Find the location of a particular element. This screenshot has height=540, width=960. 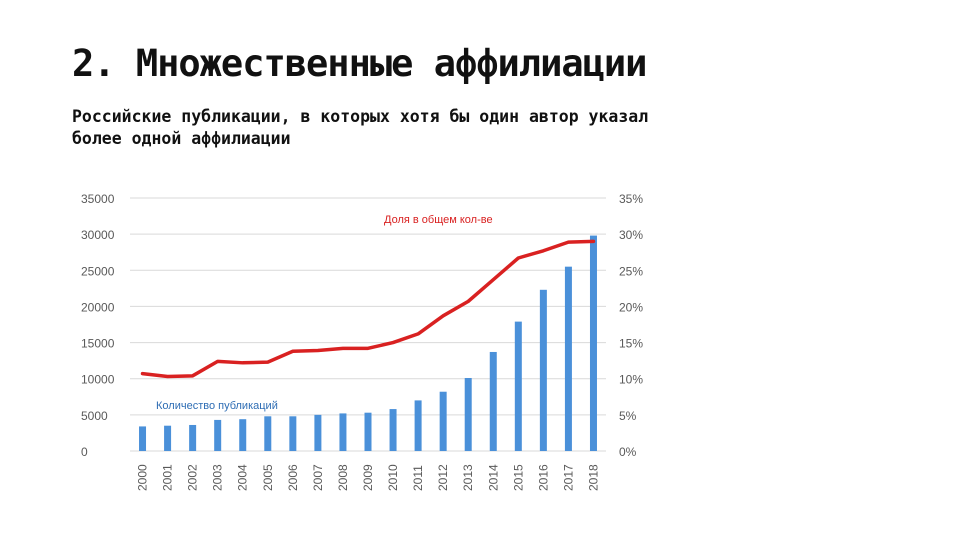

left-axis-tick-label: 35000 is located at coordinates (98, 199).